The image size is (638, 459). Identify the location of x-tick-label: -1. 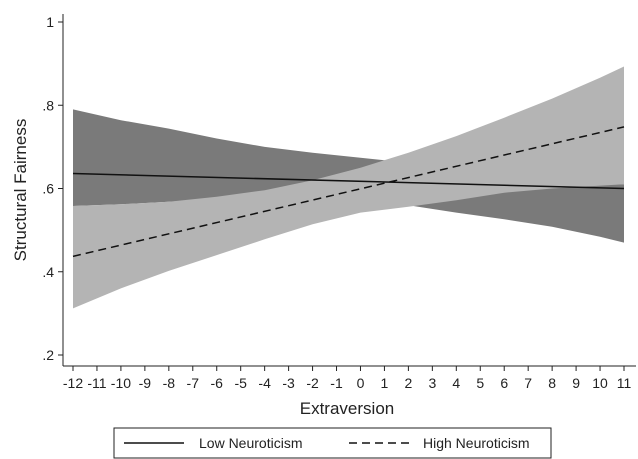
(336, 383).